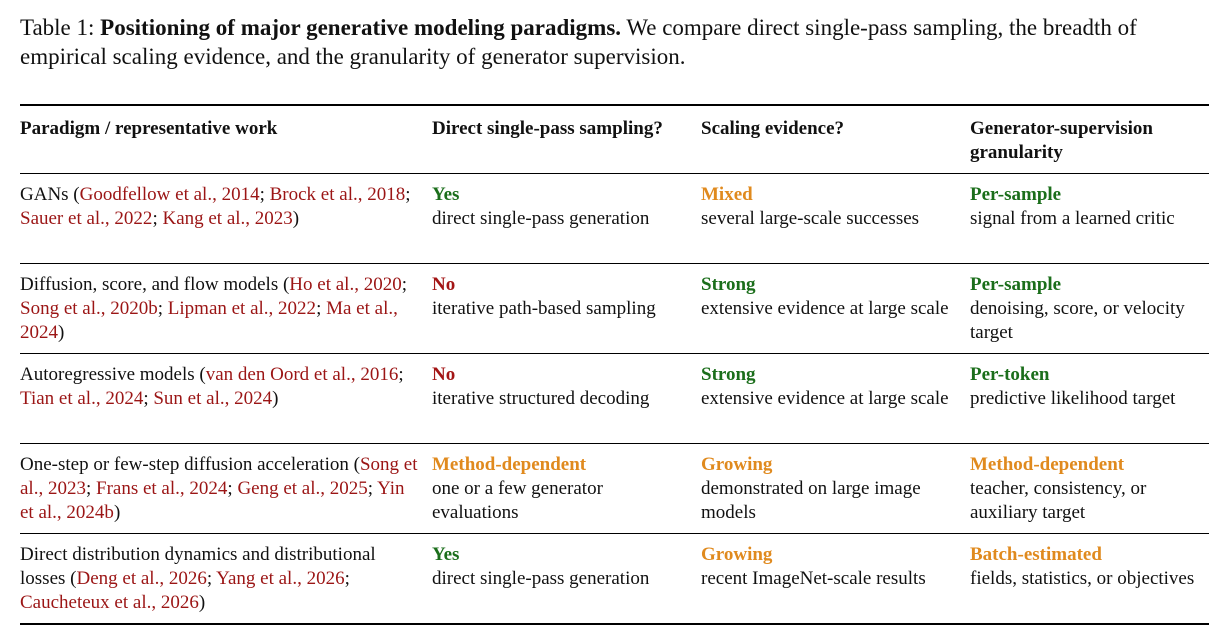 This screenshot has width=1229, height=640. I want to click on description: fields, statistics, or objectives, so click(1082, 578).